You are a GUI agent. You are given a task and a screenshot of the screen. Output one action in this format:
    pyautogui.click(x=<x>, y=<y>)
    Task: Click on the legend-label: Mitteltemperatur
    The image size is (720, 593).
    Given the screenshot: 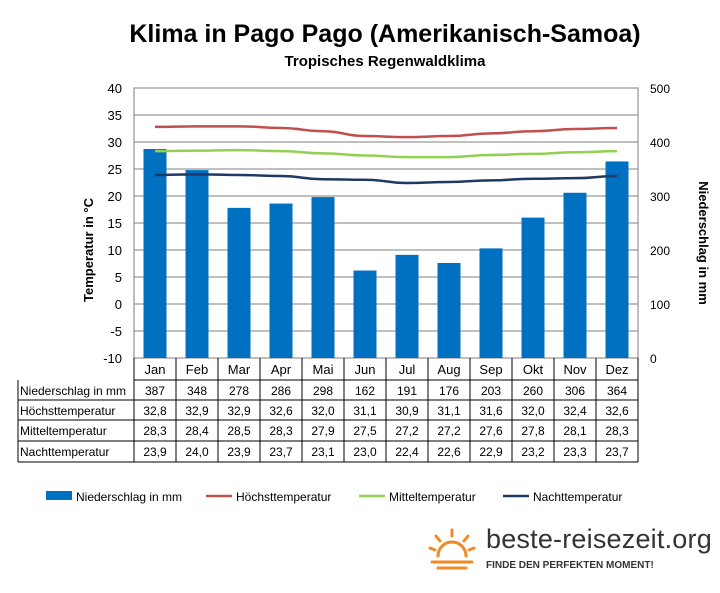 What is the action you would take?
    pyautogui.click(x=432, y=497)
    